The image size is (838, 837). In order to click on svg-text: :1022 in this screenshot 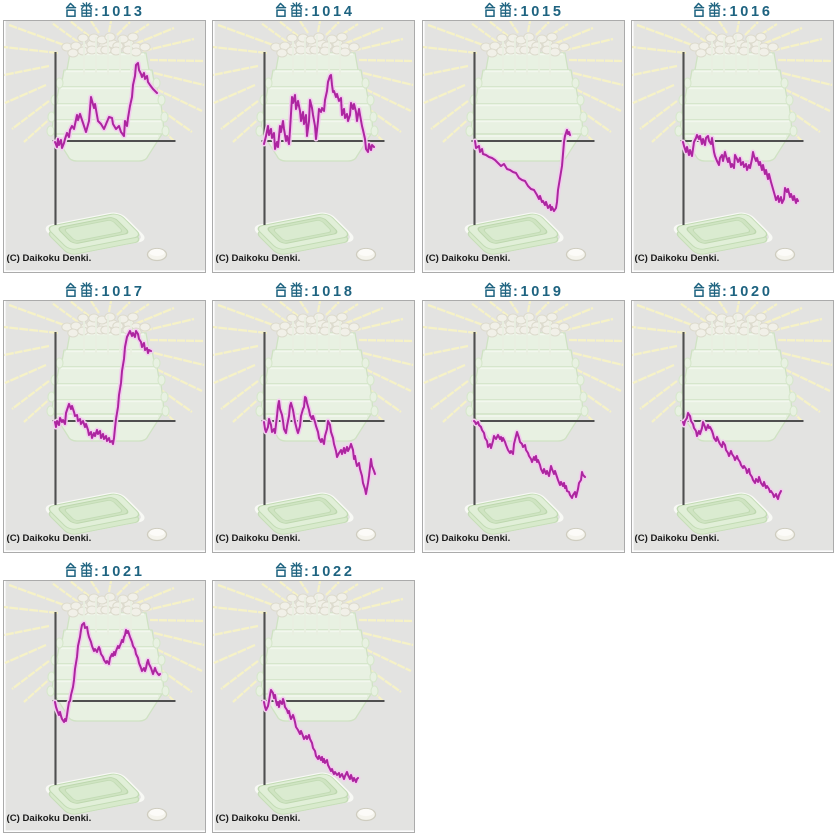, I will do `click(329, 571)`.